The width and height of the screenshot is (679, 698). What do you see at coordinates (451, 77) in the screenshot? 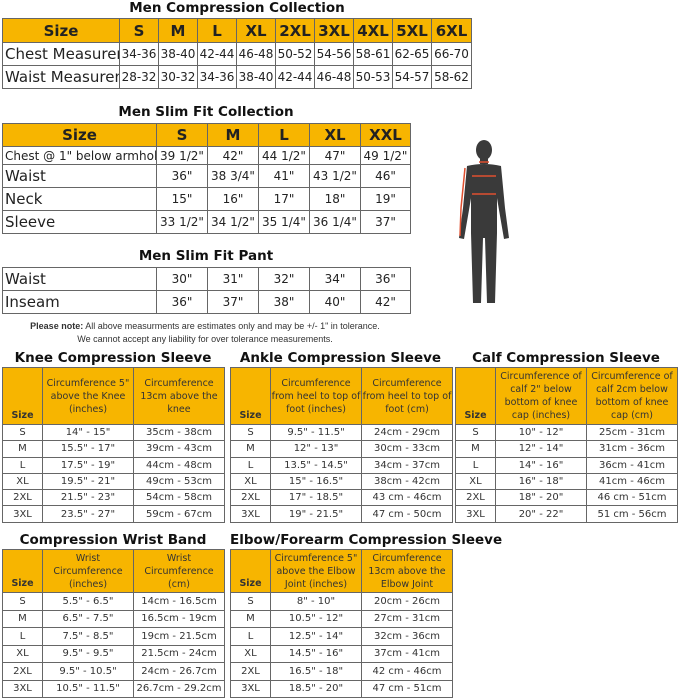
I see `value-cell: 58-62` at bounding box center [451, 77].